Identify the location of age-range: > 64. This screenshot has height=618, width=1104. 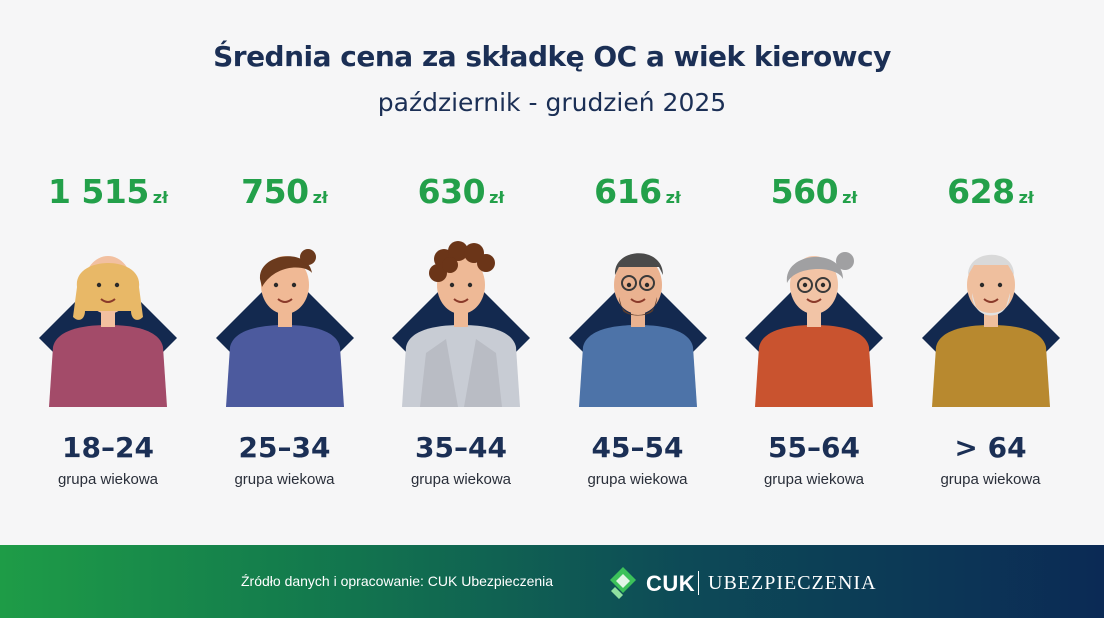
(990, 447).